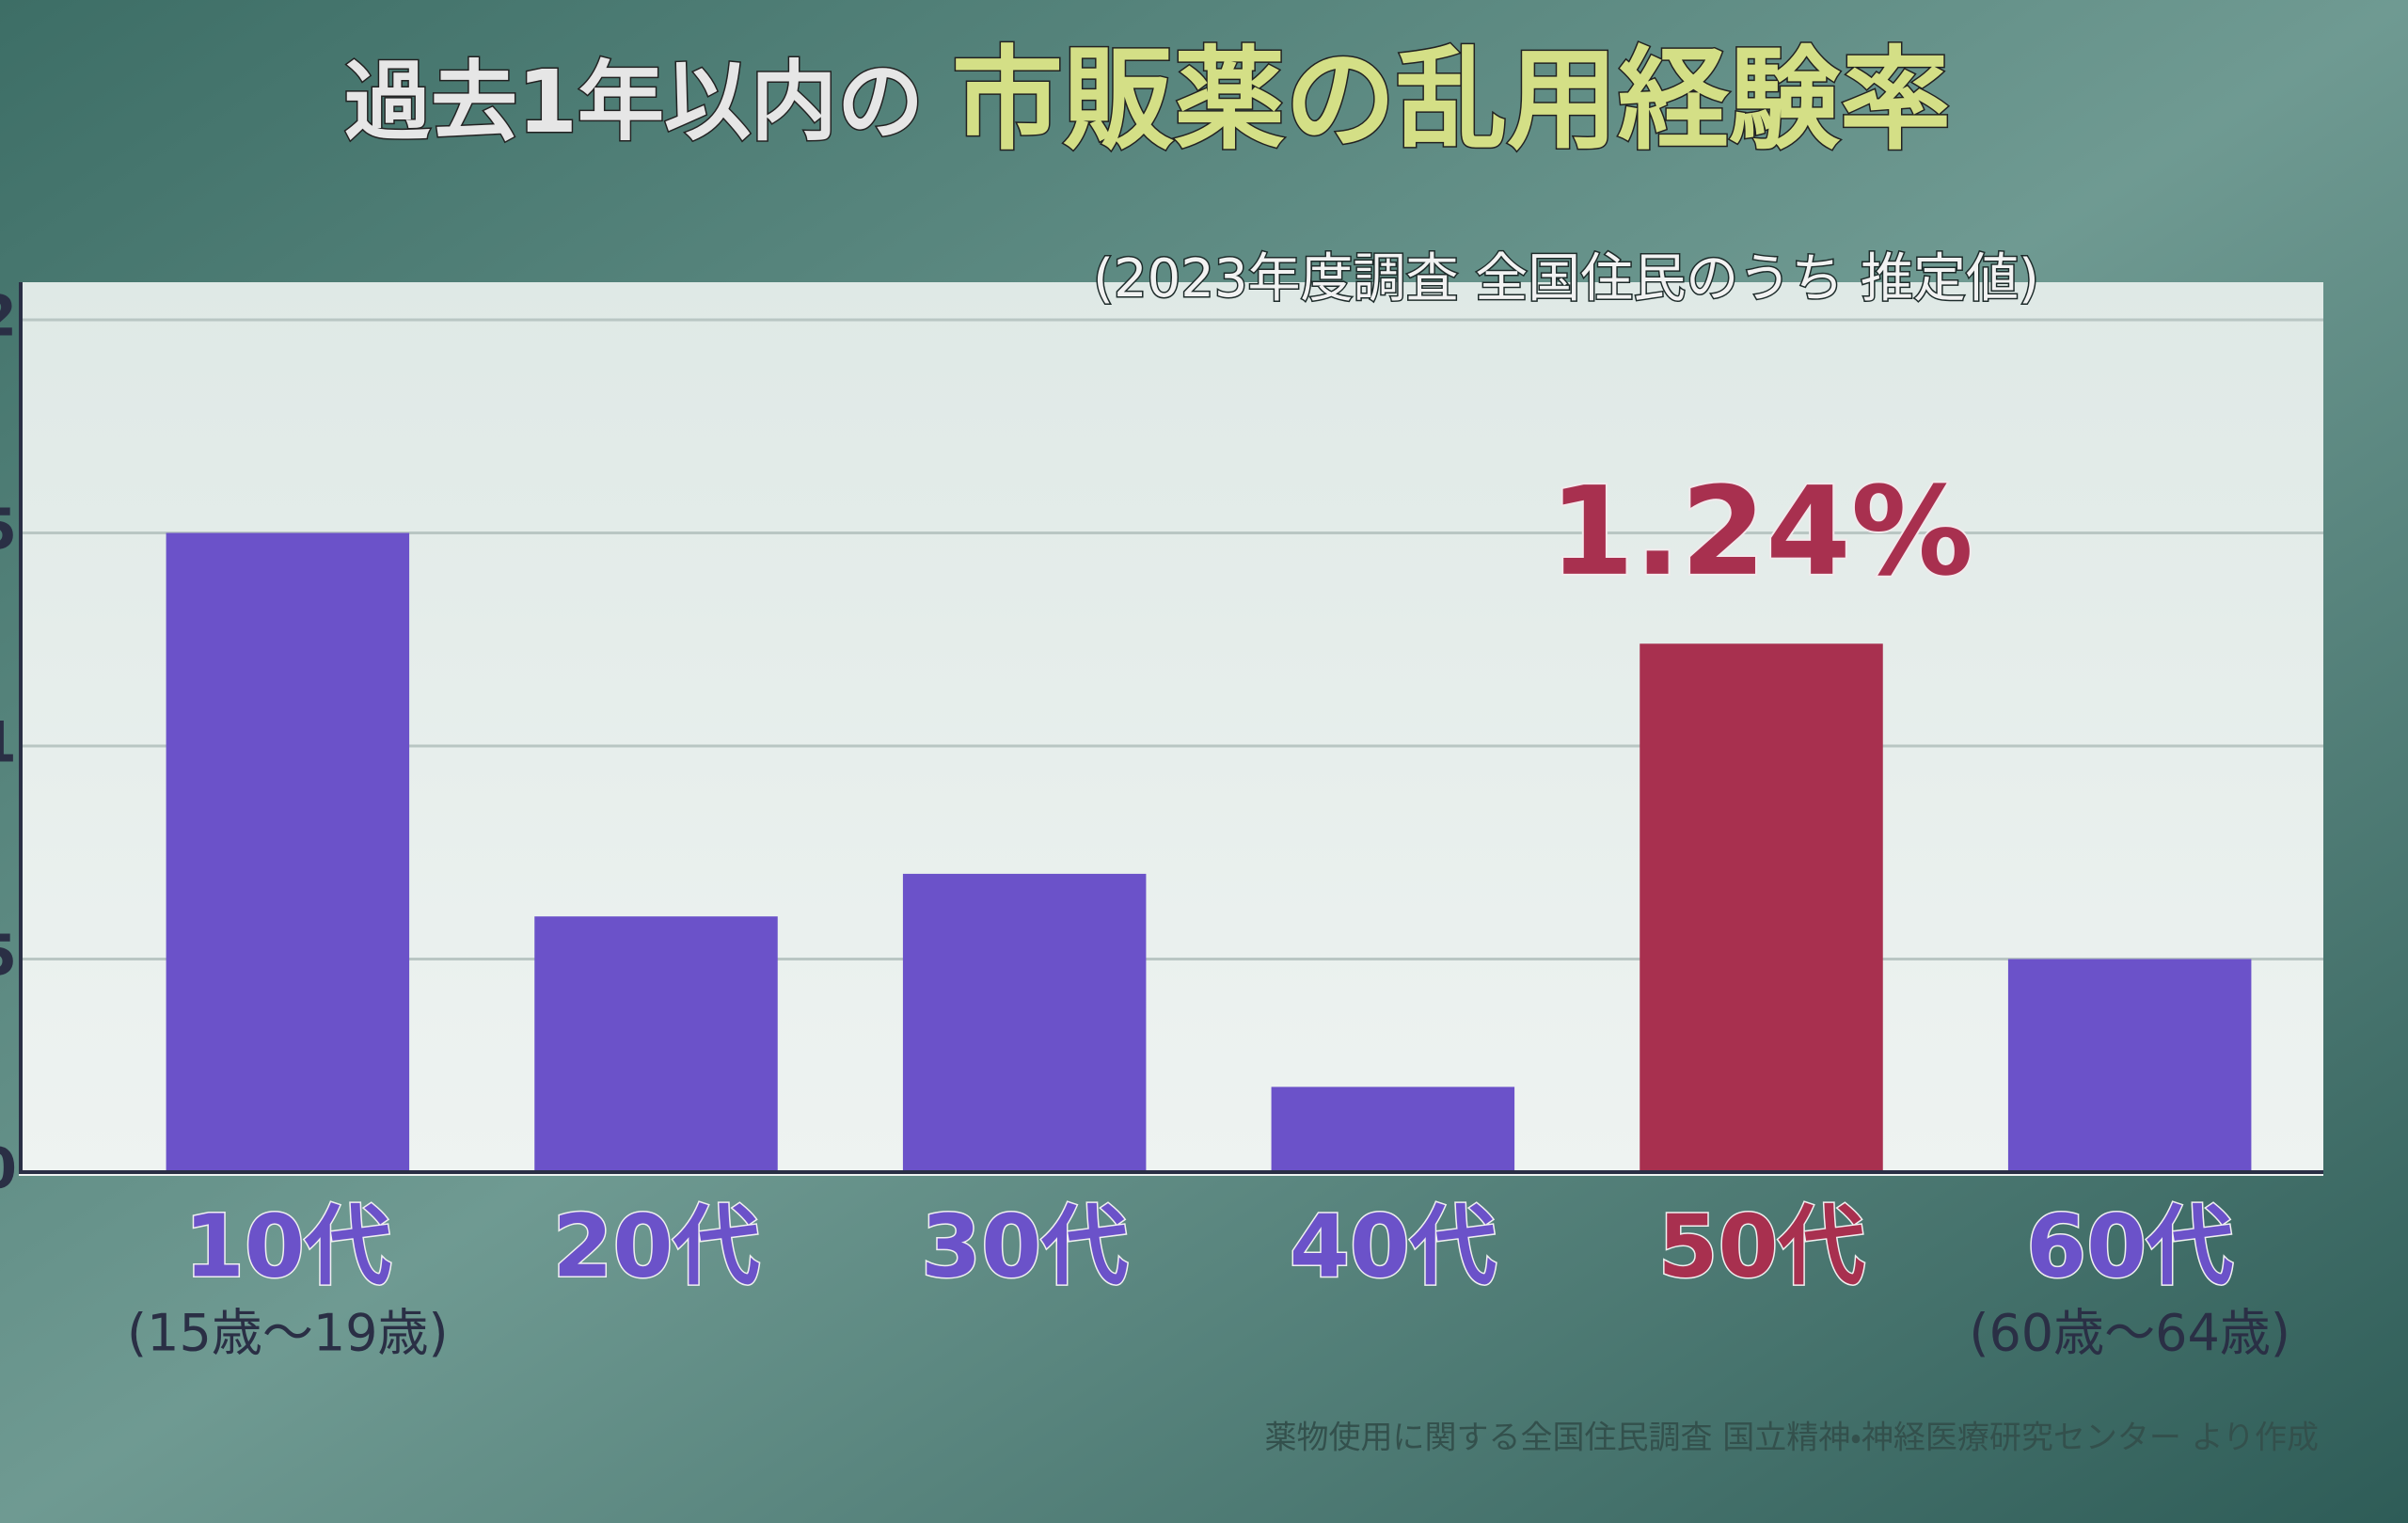 This screenshot has width=2408, height=1523. Describe the element at coordinates (1025, 1246) in the screenshot. I see `x-tick-label: 30代` at that location.